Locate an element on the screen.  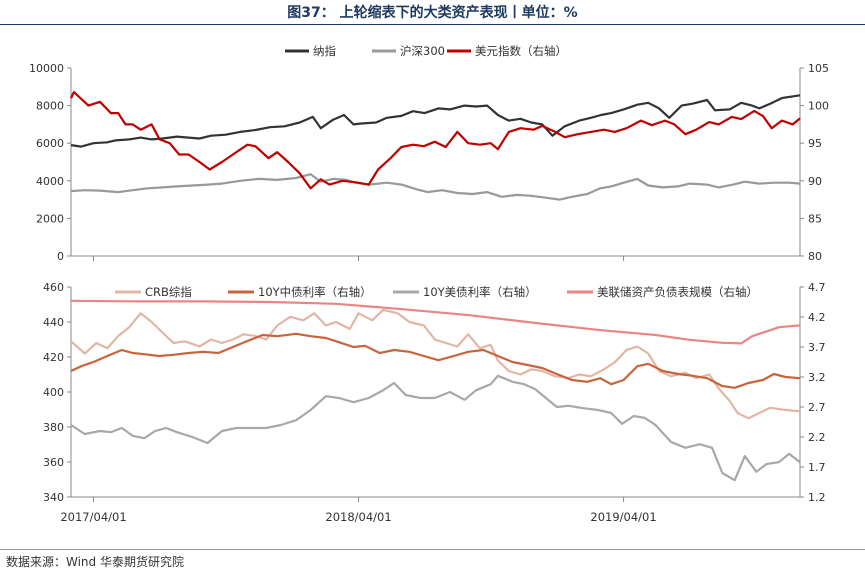
right-tick-label: 4.2 is located at coordinates (817, 317).